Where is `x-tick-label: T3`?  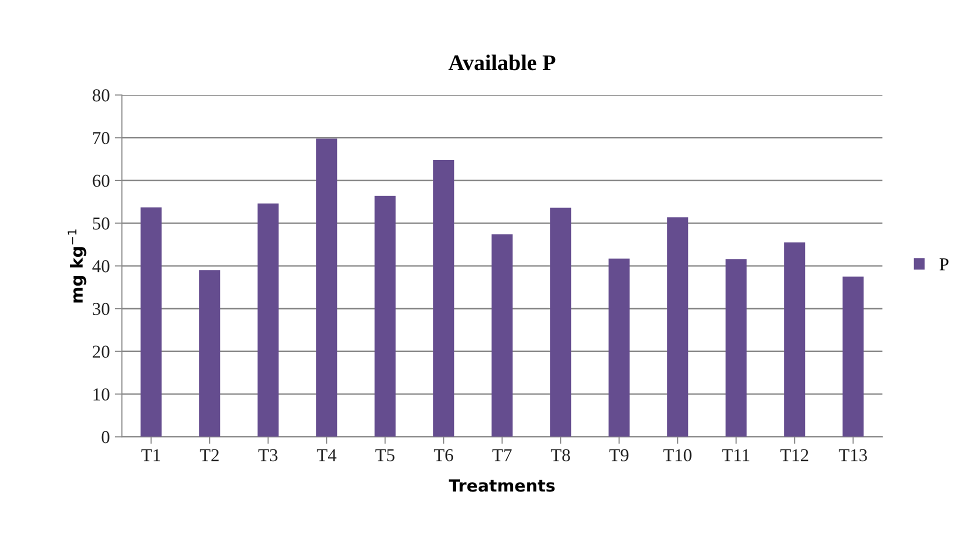
x-tick-label: T3 is located at coordinates (268, 455).